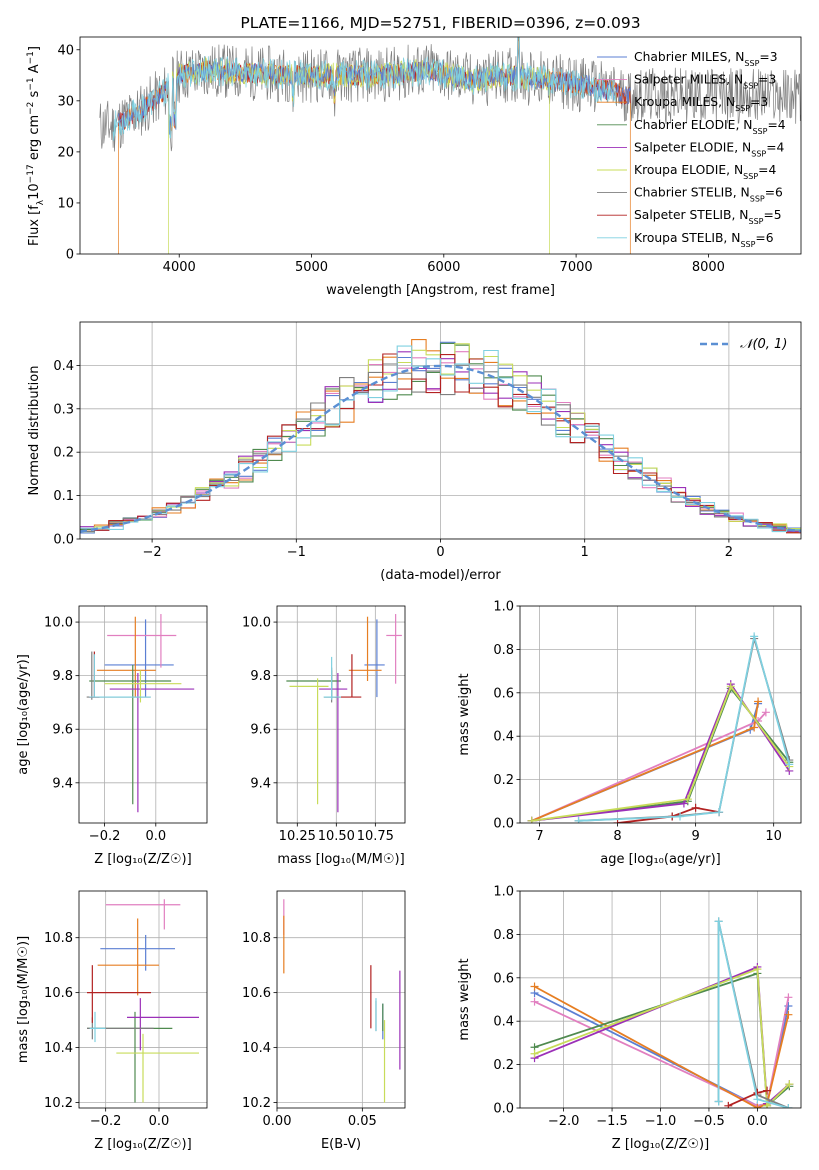 Image resolution: width=819 pixels, height=1170 pixels. I want to click on y-axis-label: Flux [fλ10−17 erg cm−2 s−1 A−1], so click(36, 146).